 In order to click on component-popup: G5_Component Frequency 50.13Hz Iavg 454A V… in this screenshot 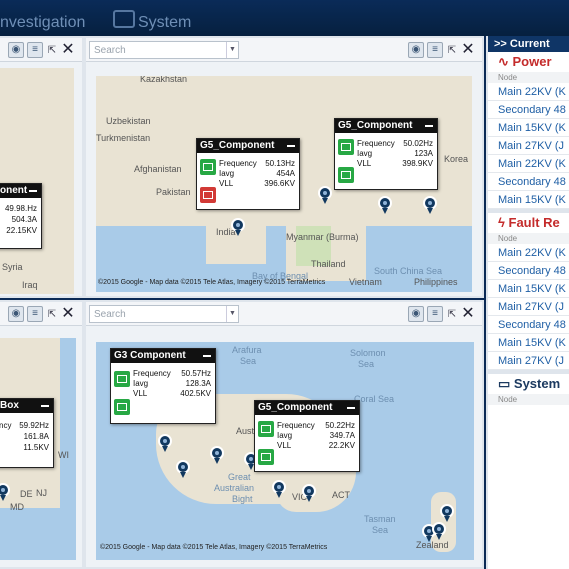, I will do `click(248, 174)`.